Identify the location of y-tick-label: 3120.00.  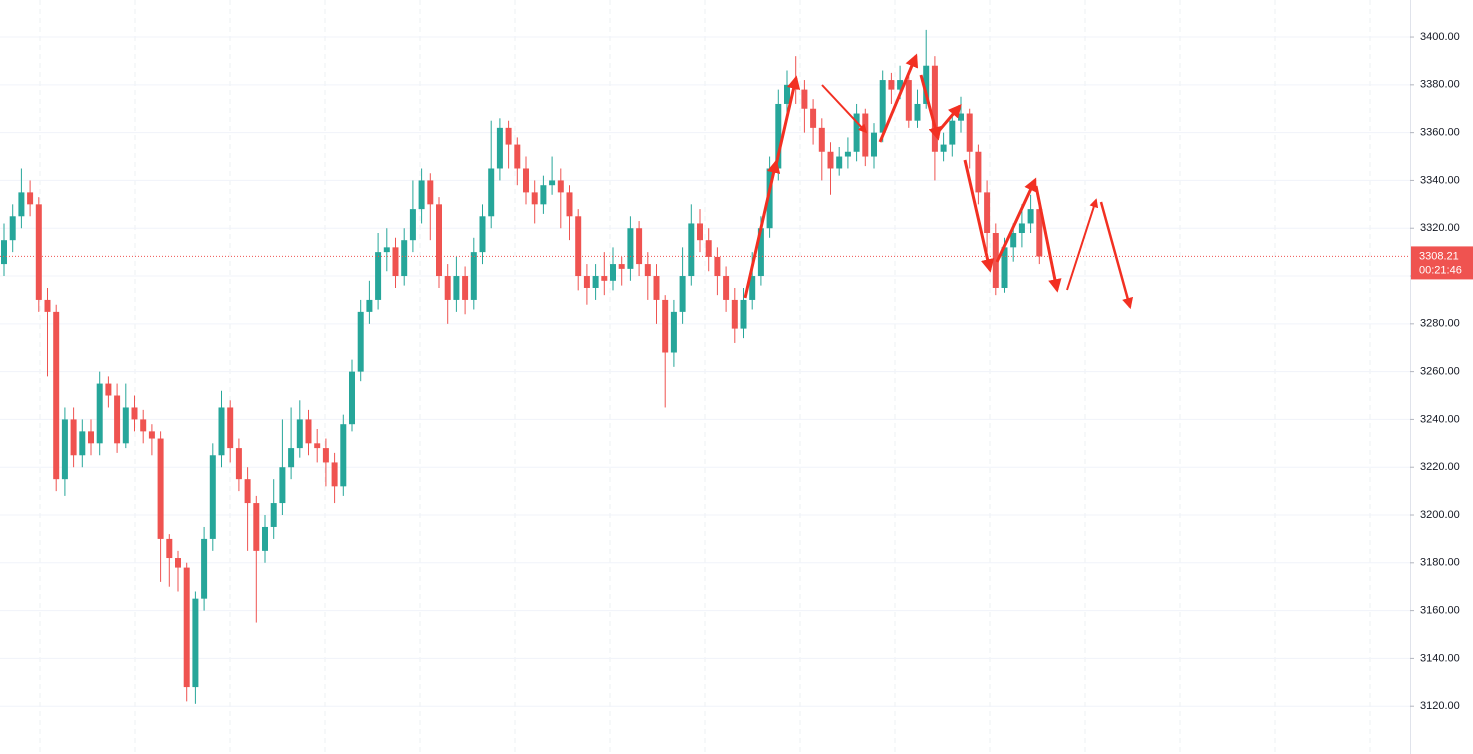
(1440, 706).